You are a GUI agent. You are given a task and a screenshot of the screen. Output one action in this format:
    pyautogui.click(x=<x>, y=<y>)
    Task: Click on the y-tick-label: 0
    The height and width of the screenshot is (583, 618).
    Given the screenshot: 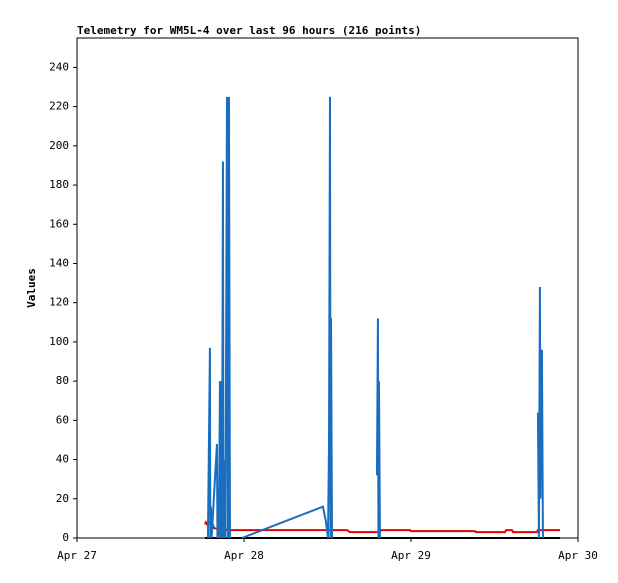 What is the action you would take?
    pyautogui.click(x=65, y=537)
    